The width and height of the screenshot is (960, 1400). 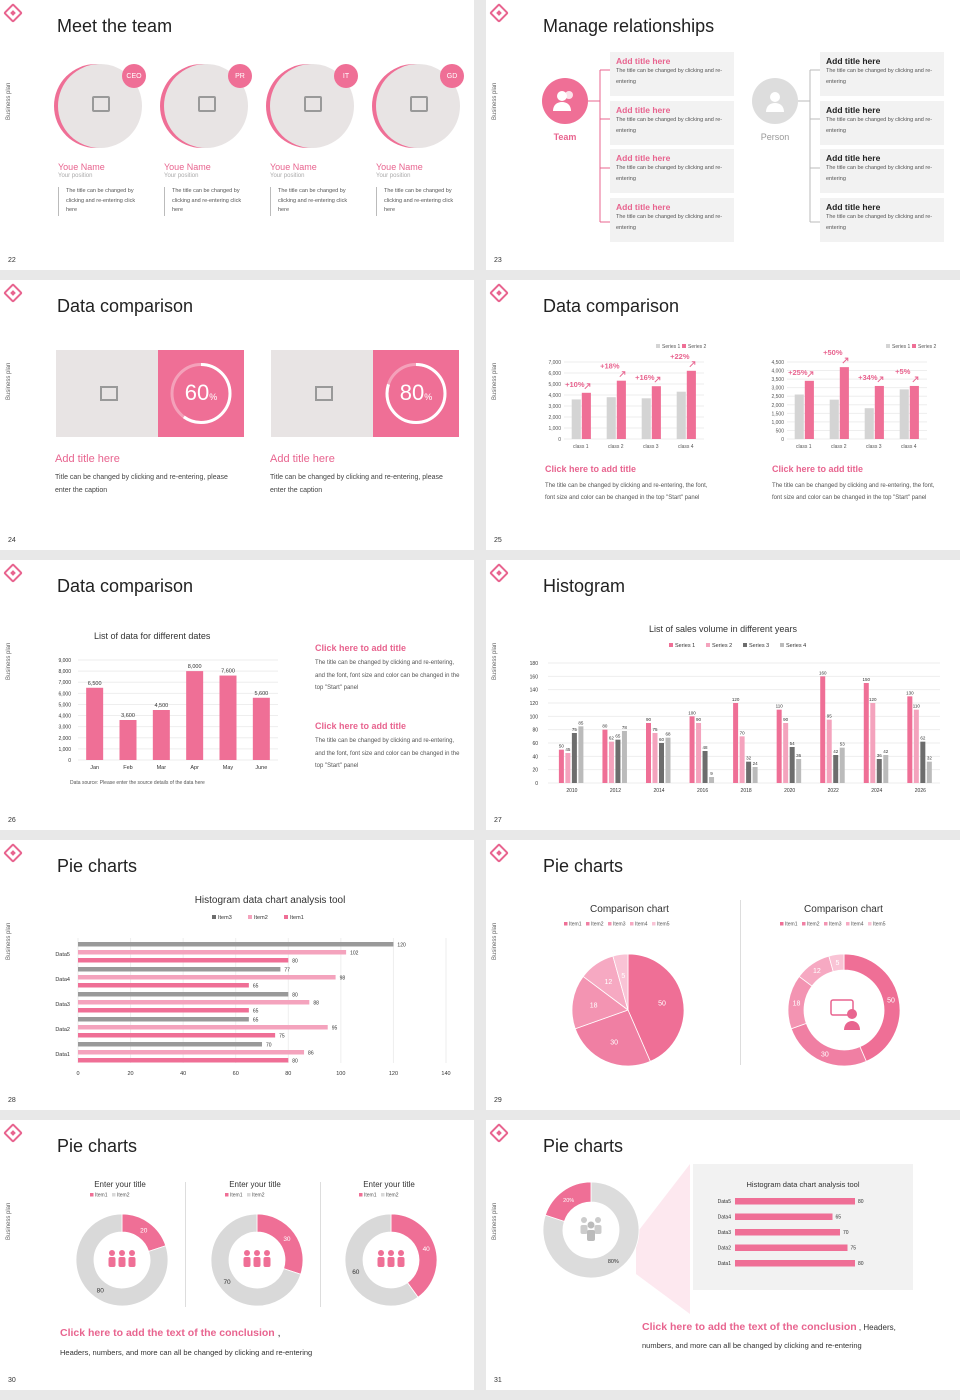 What do you see at coordinates (909, 447) in the screenshot?
I see `x-tick-label: class 4` at bounding box center [909, 447].